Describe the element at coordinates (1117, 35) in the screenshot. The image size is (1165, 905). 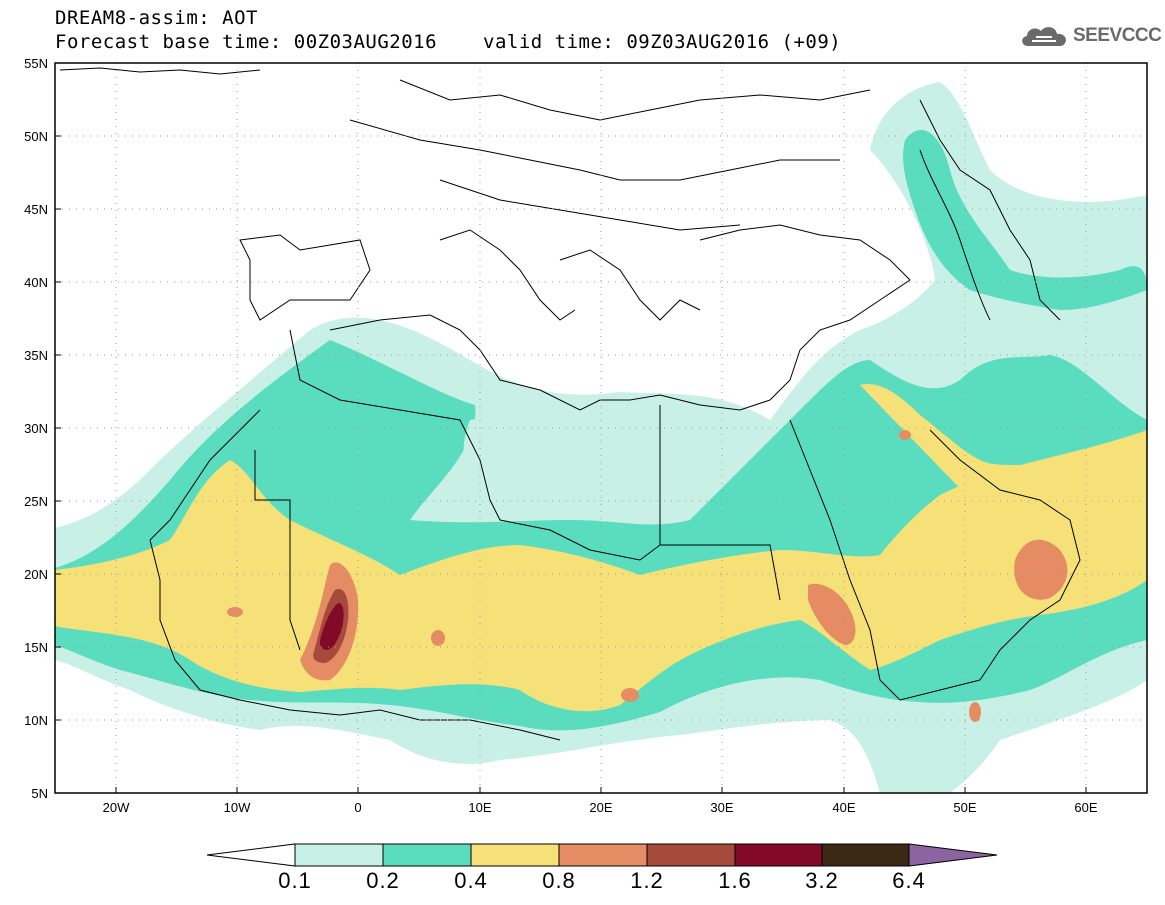
I see `logo-text: SEEVCCC` at that location.